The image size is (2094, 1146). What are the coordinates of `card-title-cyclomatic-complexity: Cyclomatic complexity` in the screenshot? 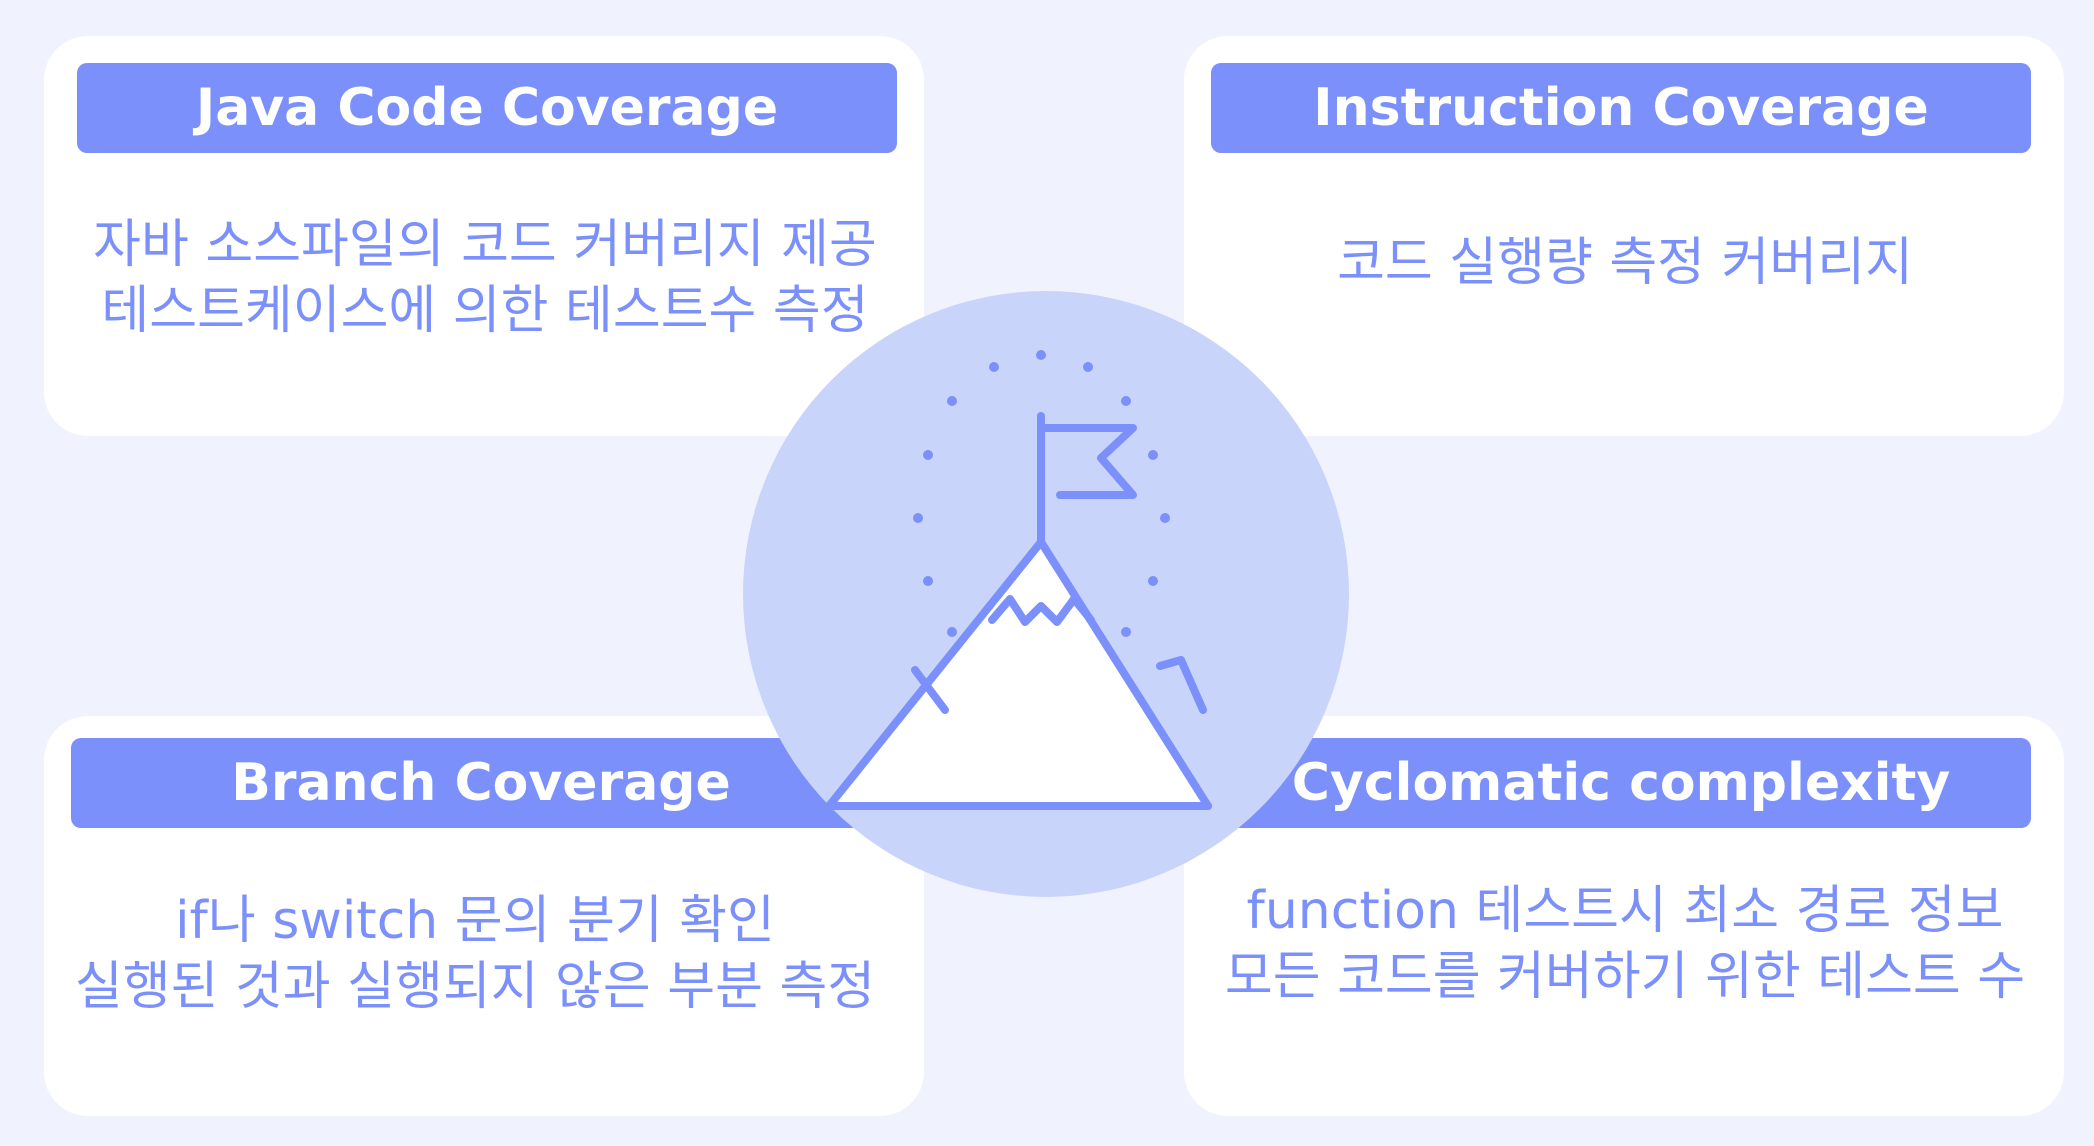 It's located at (1621, 783).